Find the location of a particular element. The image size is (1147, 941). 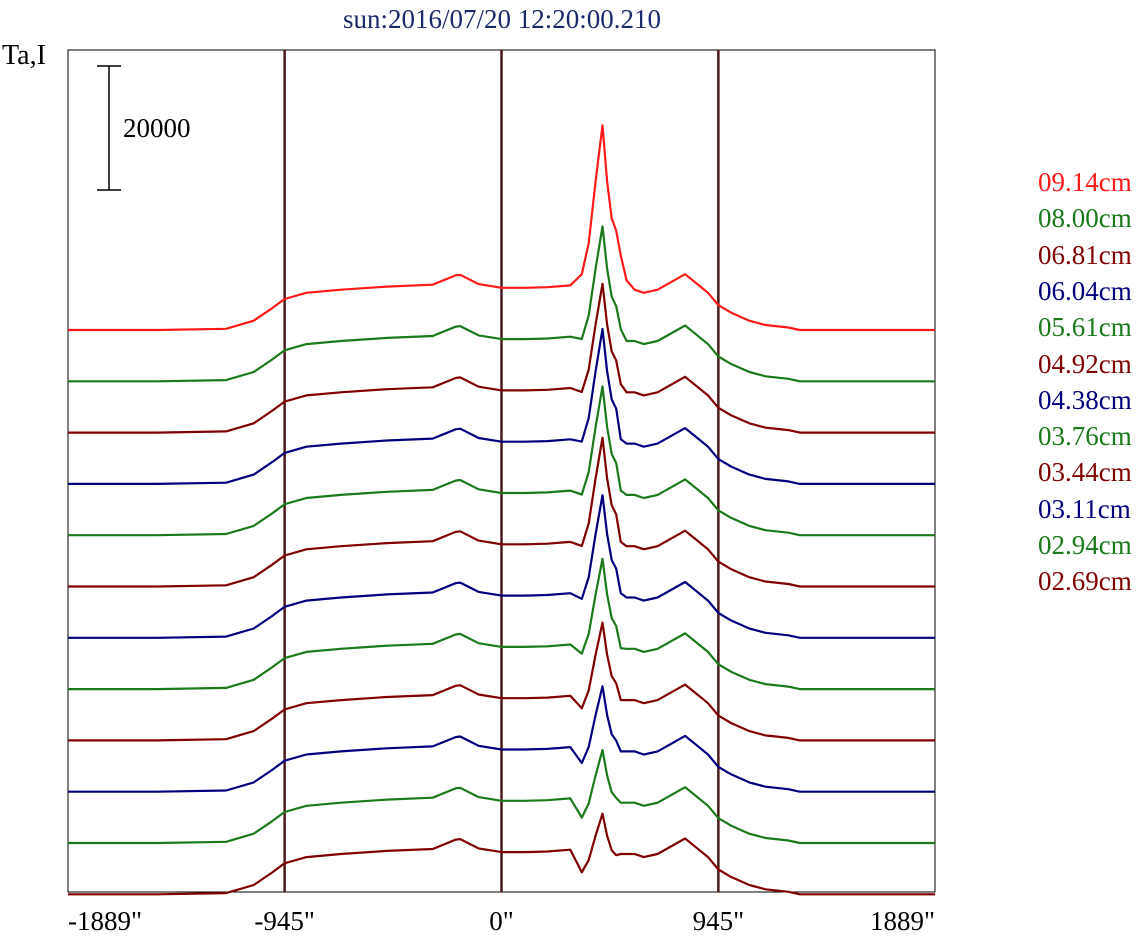

scale-bar-label: 20000 is located at coordinates (157, 128).